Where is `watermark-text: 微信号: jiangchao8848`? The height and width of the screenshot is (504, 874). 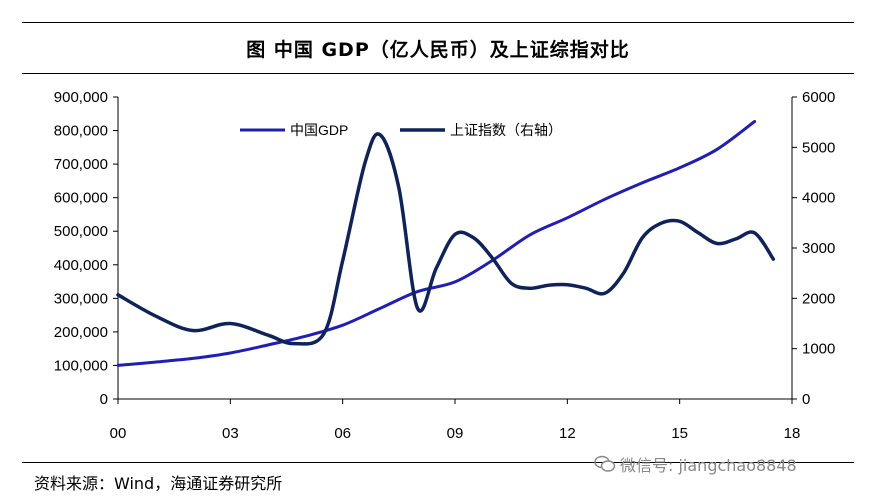 watermark-text: 微信号: jiangchao8848 is located at coordinates (708, 465).